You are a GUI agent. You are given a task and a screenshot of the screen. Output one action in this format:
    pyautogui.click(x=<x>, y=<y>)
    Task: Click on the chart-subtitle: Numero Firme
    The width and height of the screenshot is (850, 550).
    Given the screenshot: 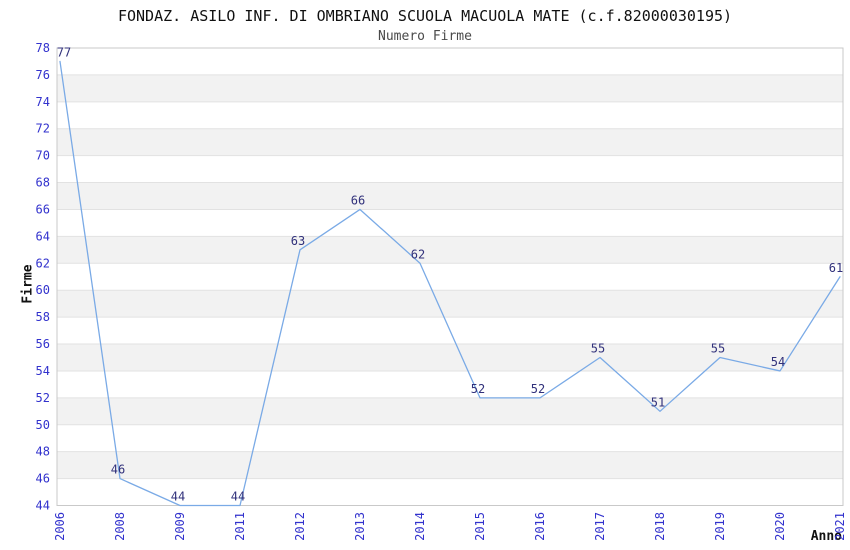 What is the action you would take?
    pyautogui.click(x=425, y=36)
    